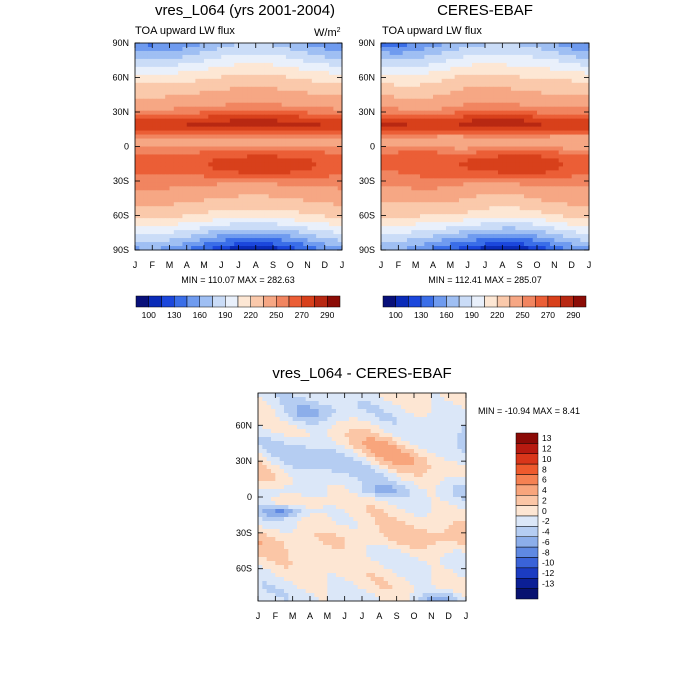 This screenshot has width=700, height=700. I want to click on colorbar-swatch, so click(270, 301).